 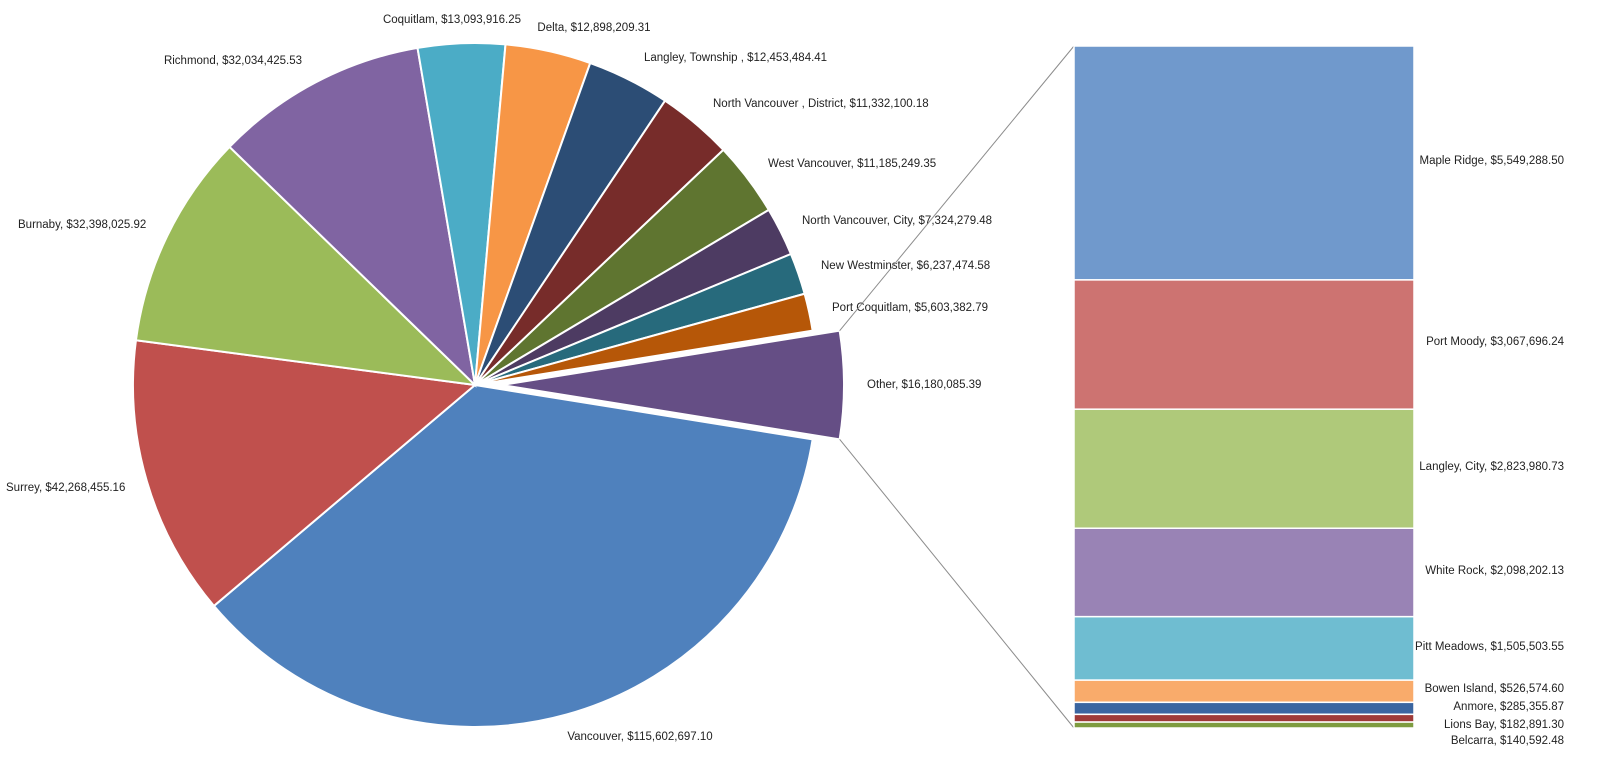 I want to click on pie-label-burnaby: Burnaby, $32,398,025.92, so click(x=82, y=225).